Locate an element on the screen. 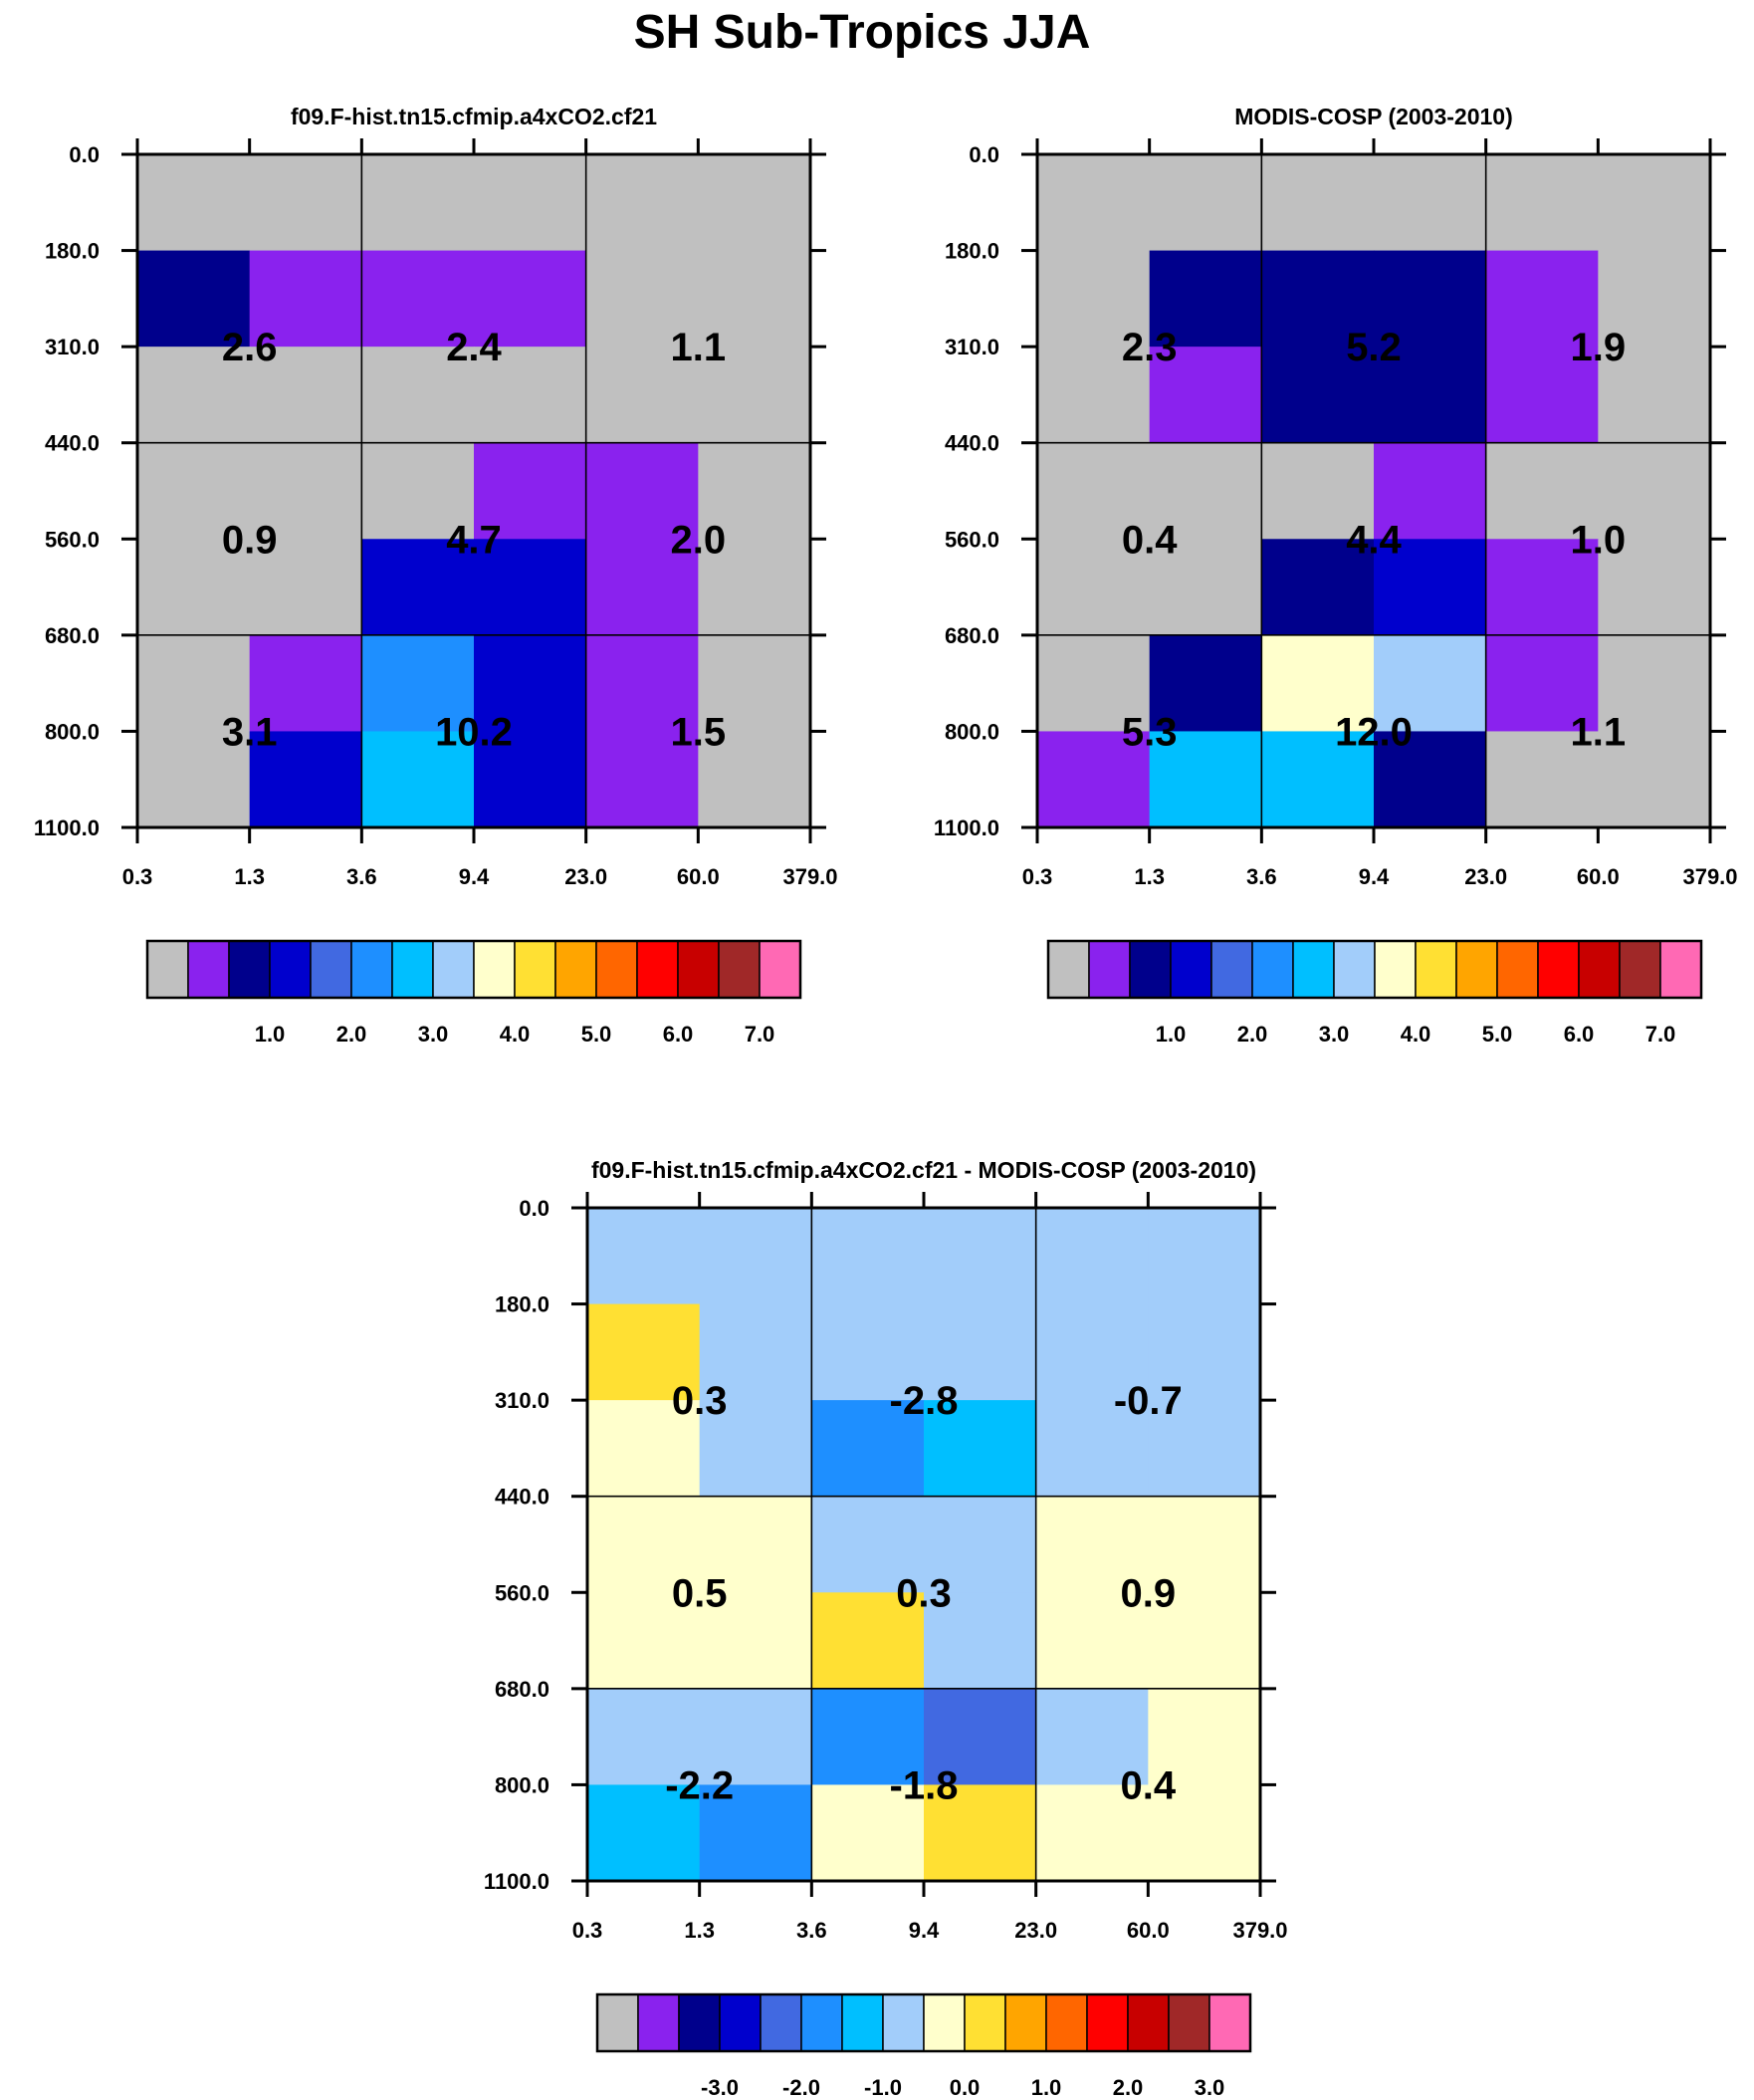 This screenshot has height=2100, width=1754. block-value-label: 12.0 is located at coordinates (1374, 732).